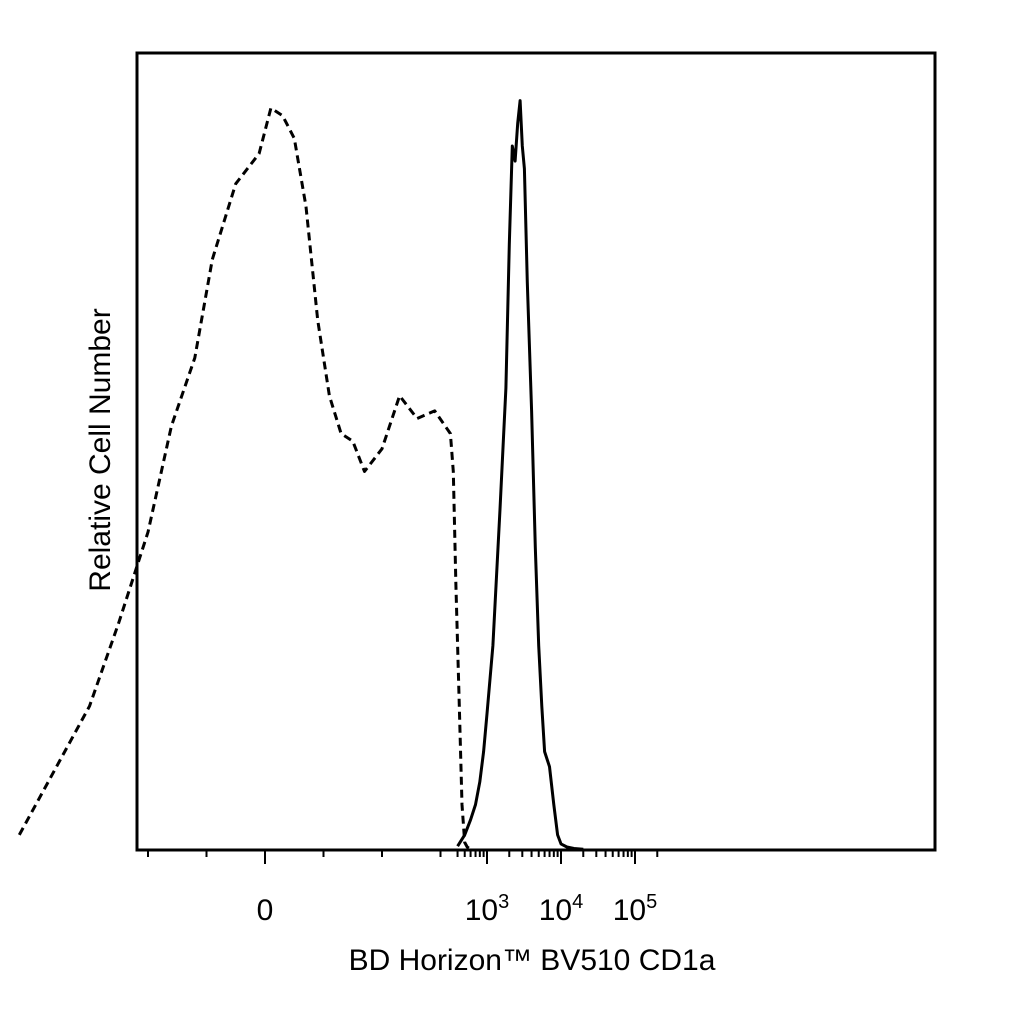 The width and height of the screenshot is (1024, 1024). I want to click on x-tick-label: 10³, so click(487, 909).